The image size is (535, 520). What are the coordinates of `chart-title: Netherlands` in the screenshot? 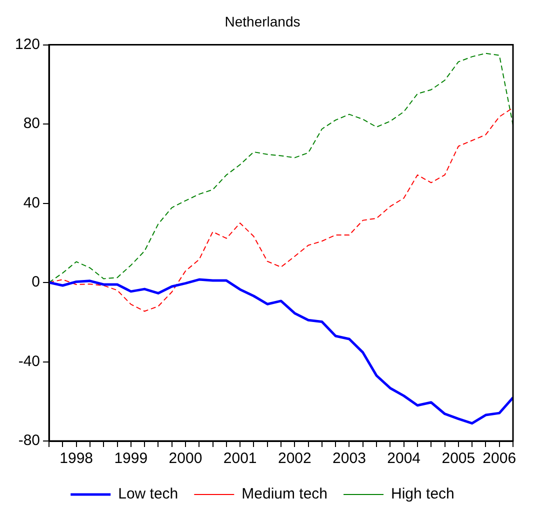 It's located at (262, 21).